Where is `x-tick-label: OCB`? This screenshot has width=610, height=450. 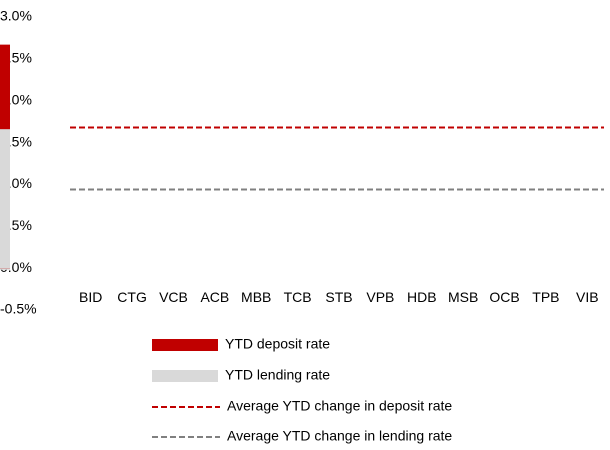
x-tick-label: OCB is located at coordinates (504, 297).